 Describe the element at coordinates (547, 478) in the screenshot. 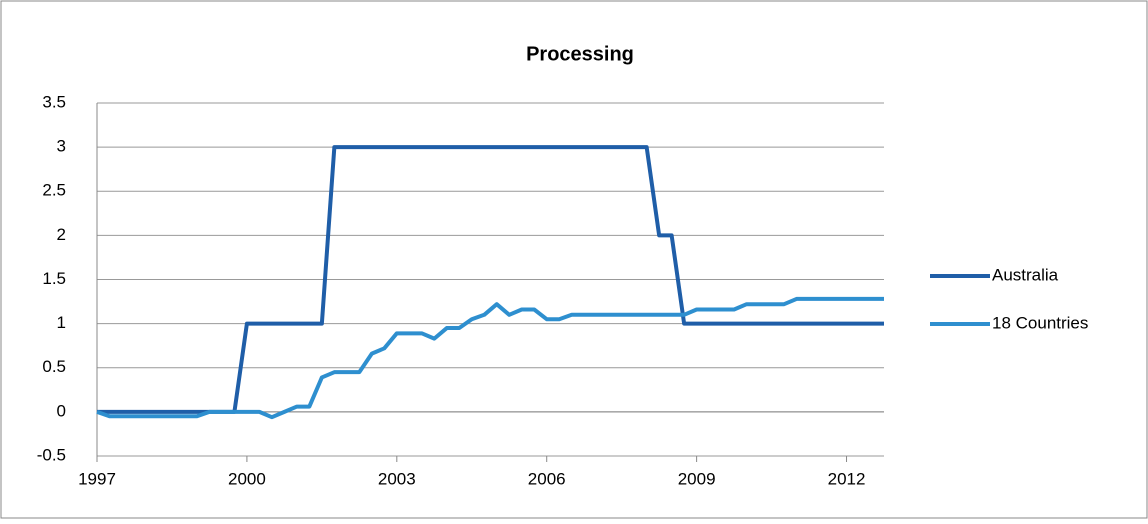

I see `x-tick-label: 2006` at that location.